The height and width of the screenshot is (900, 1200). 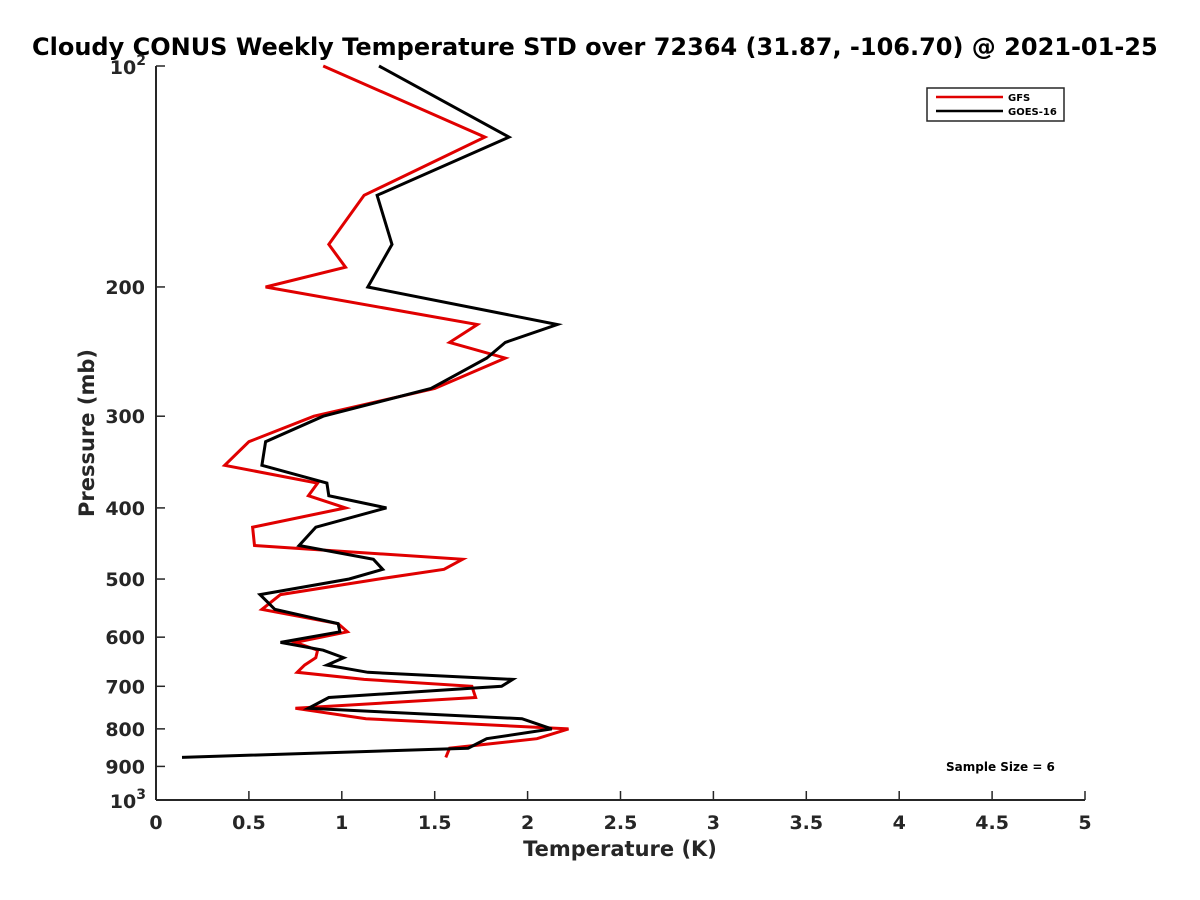 What do you see at coordinates (125, 580) in the screenshot?
I see `y-tick-label: 500` at bounding box center [125, 580].